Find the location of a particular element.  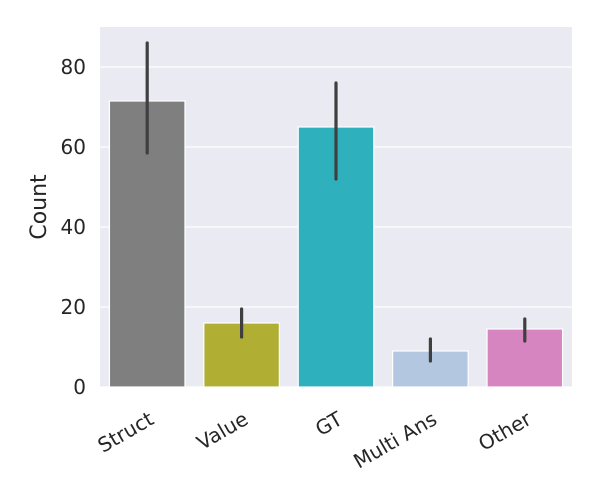

y-tick-label: 20 is located at coordinates (73, 307).